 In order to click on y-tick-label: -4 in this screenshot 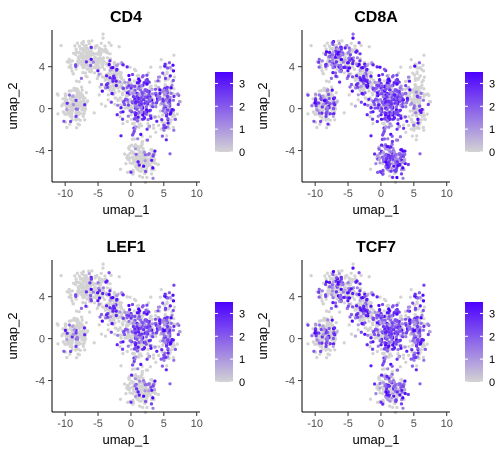, I will do `click(40, 382)`.